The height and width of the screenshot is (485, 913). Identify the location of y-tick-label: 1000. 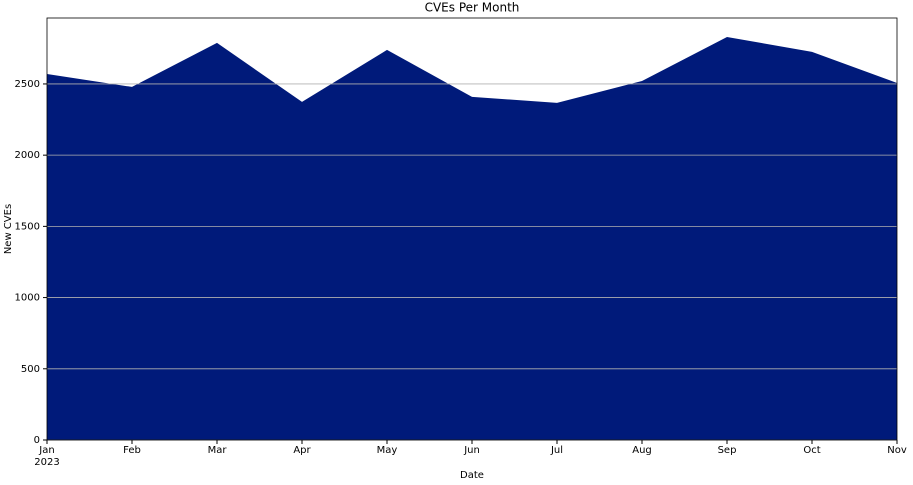
(27, 298).